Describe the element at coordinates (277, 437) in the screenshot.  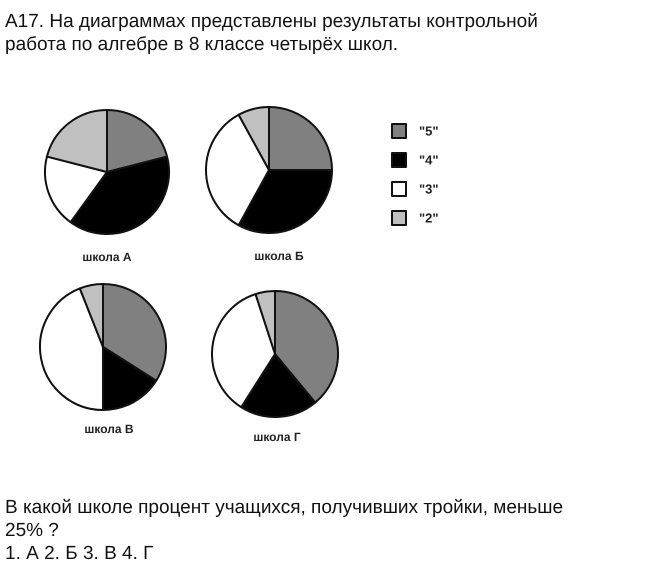
I see `text: школа Г` at that location.